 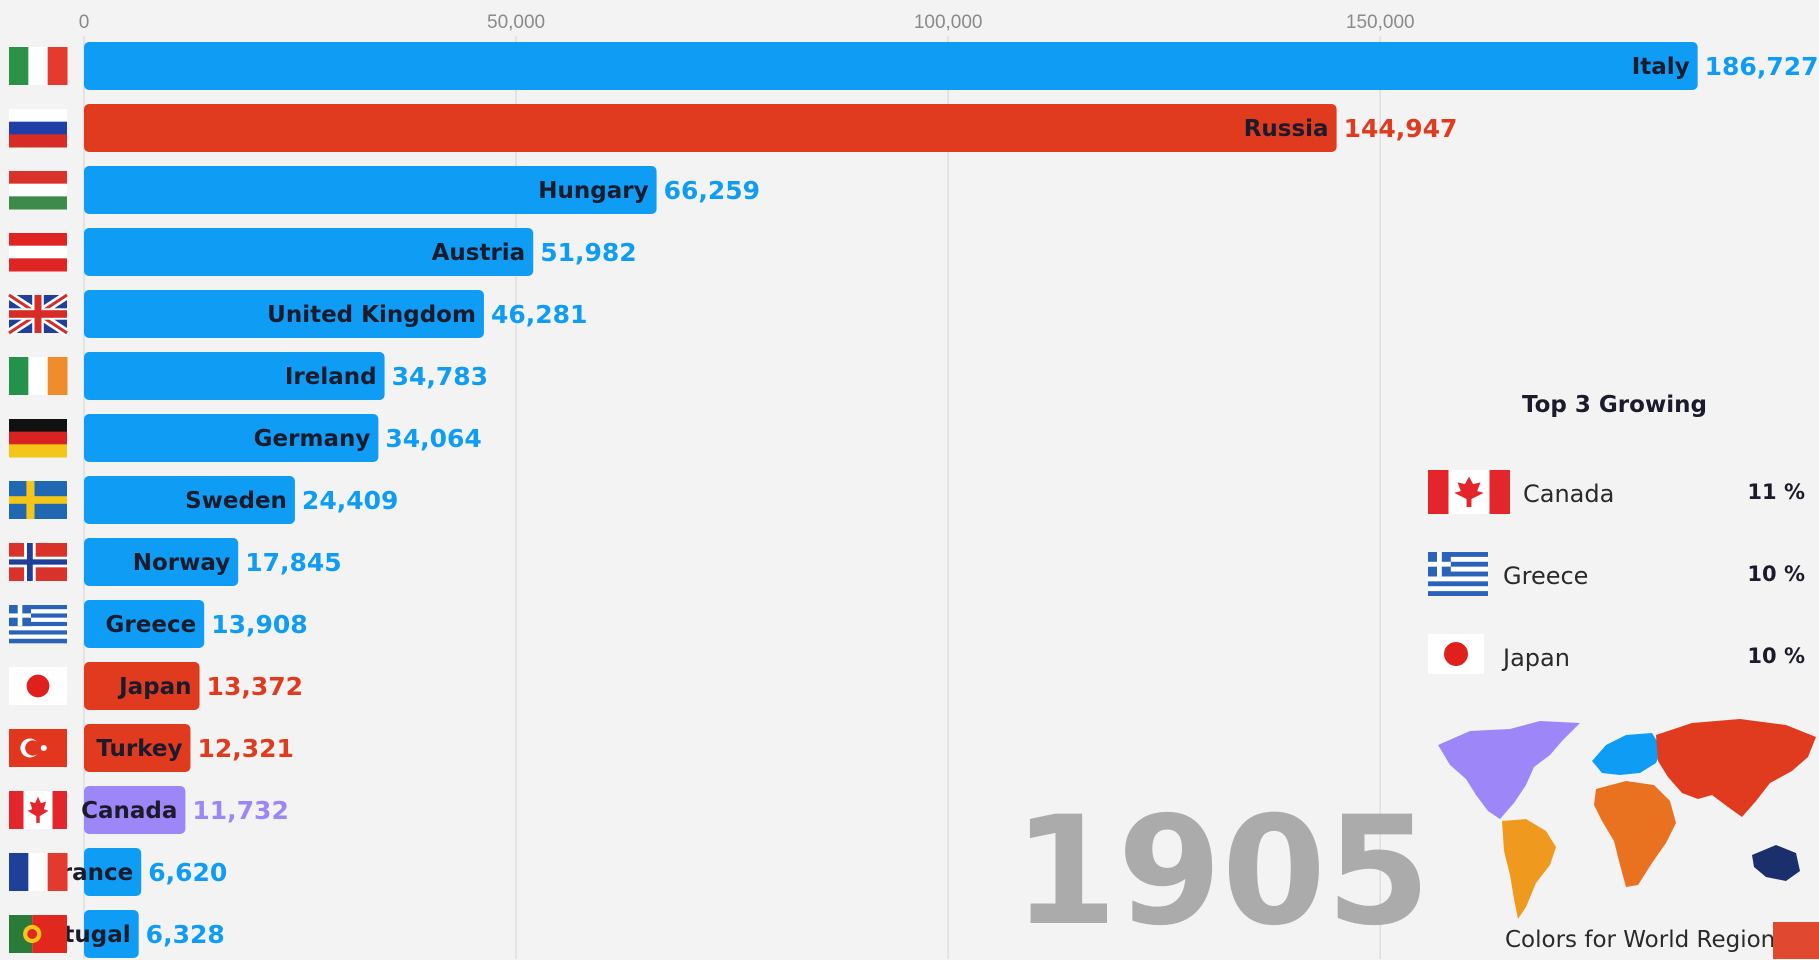 I want to click on growing-name: Japan, so click(x=1536, y=658).